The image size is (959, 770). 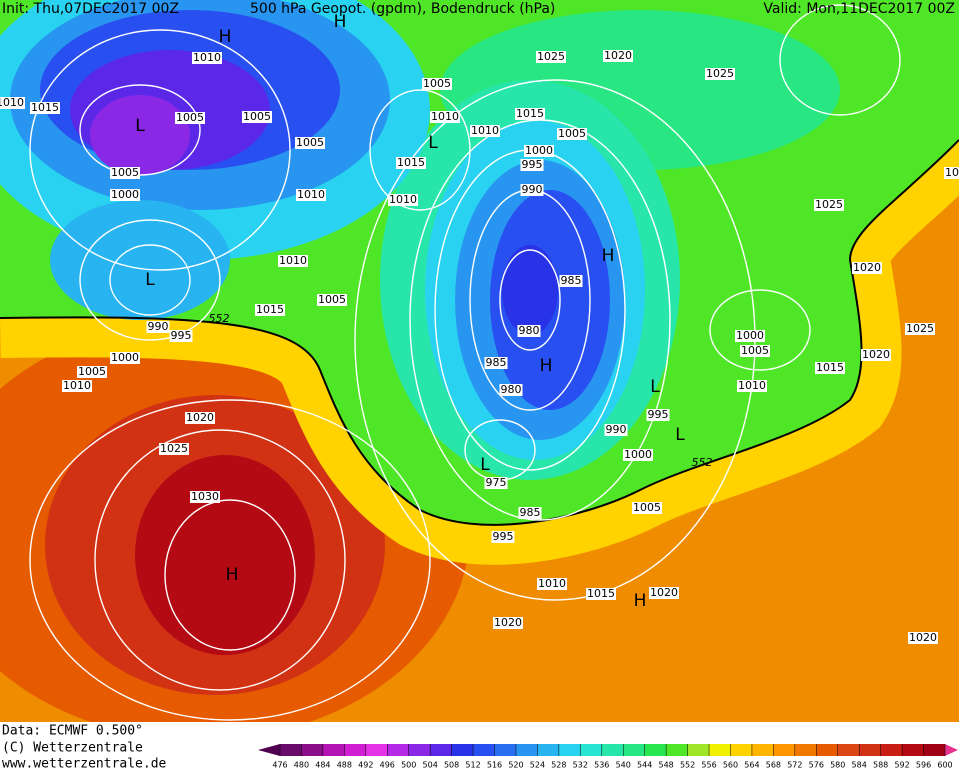 I want to click on map-title: 500 hPa Geopot. (gpdm), Bodendruck (hPa), so click(x=402, y=9).